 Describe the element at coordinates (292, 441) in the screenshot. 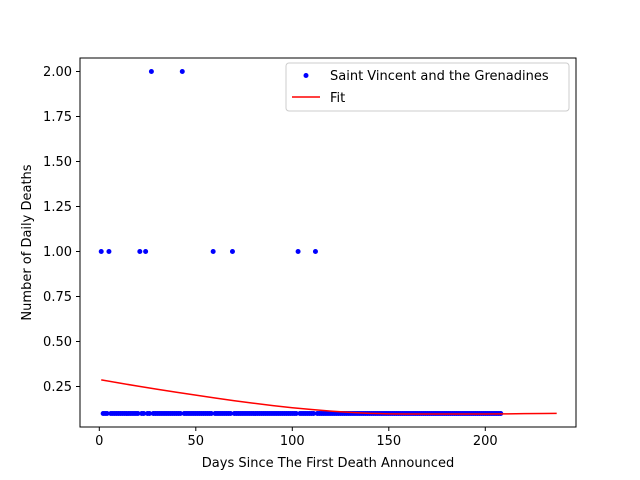

I see `x-tick-label: 100` at that location.